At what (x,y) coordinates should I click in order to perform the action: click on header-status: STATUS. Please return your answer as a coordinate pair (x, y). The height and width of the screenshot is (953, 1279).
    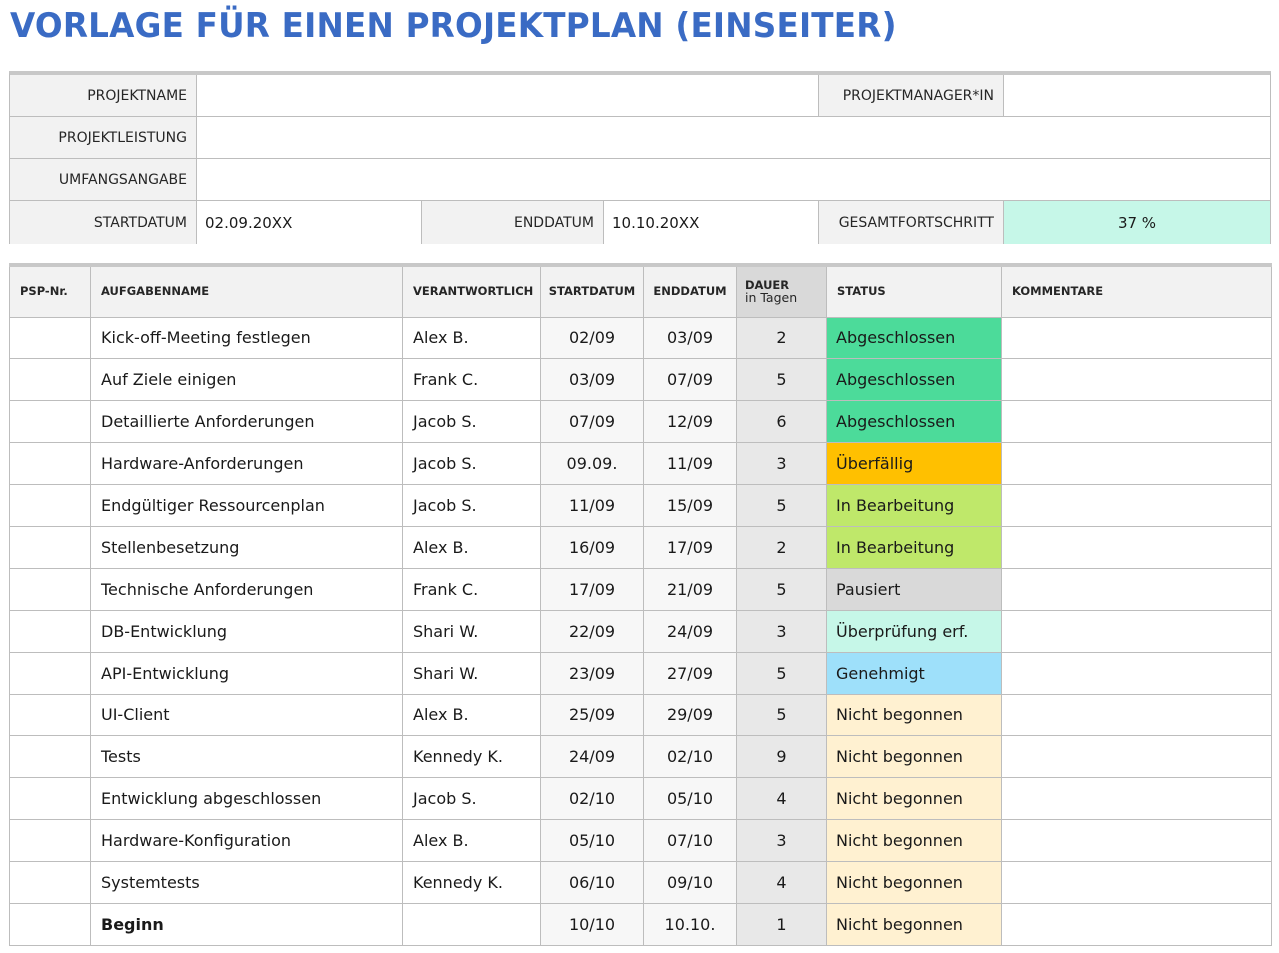
    Looking at the image, I should click on (914, 291).